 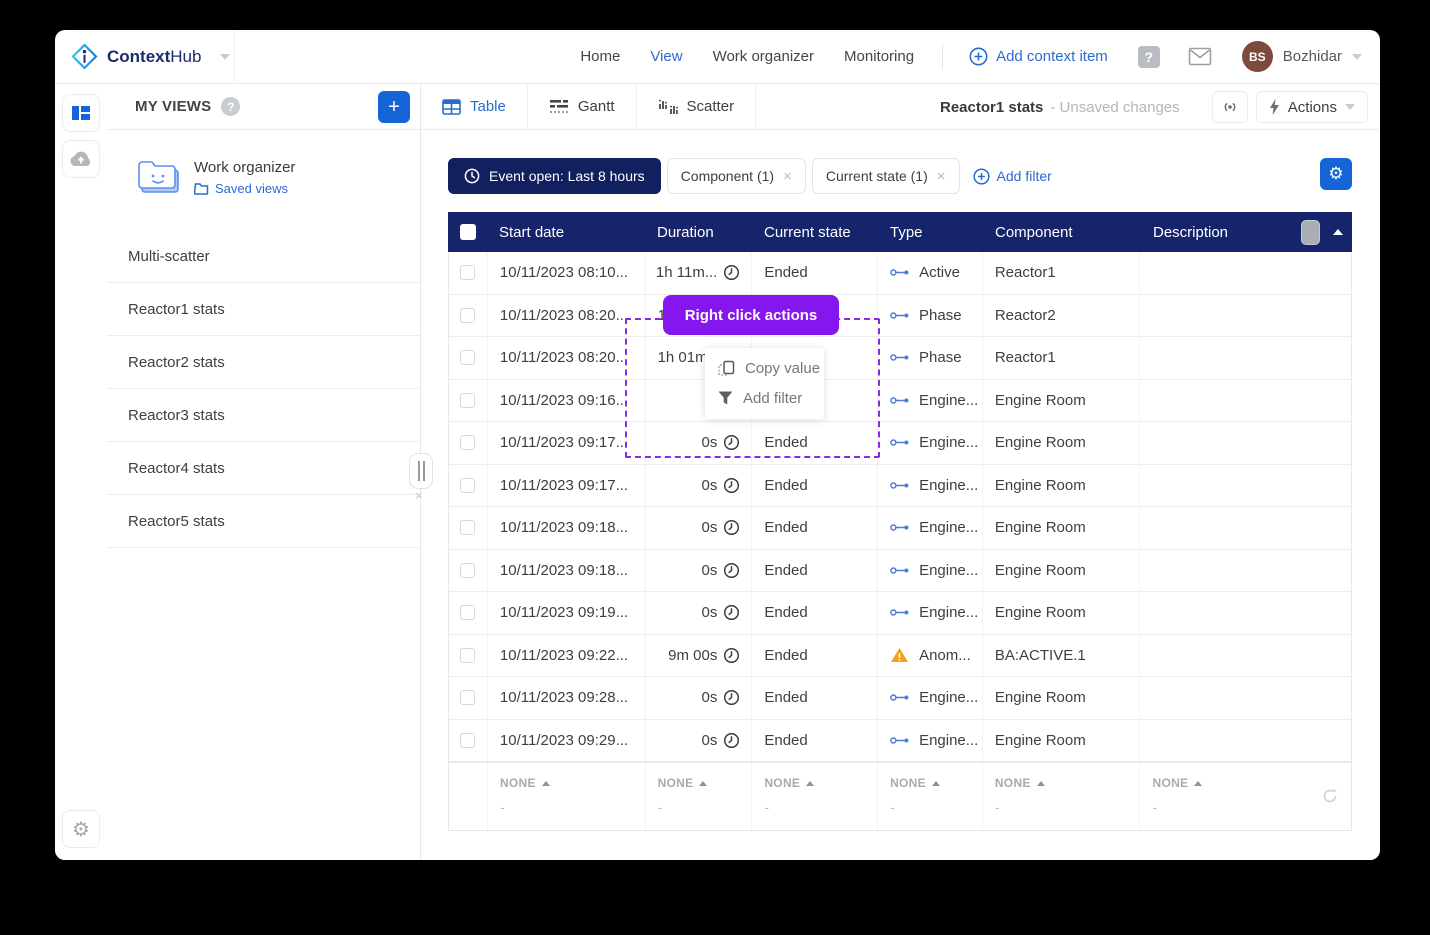 I want to click on column-header-type: Type, so click(x=906, y=232).